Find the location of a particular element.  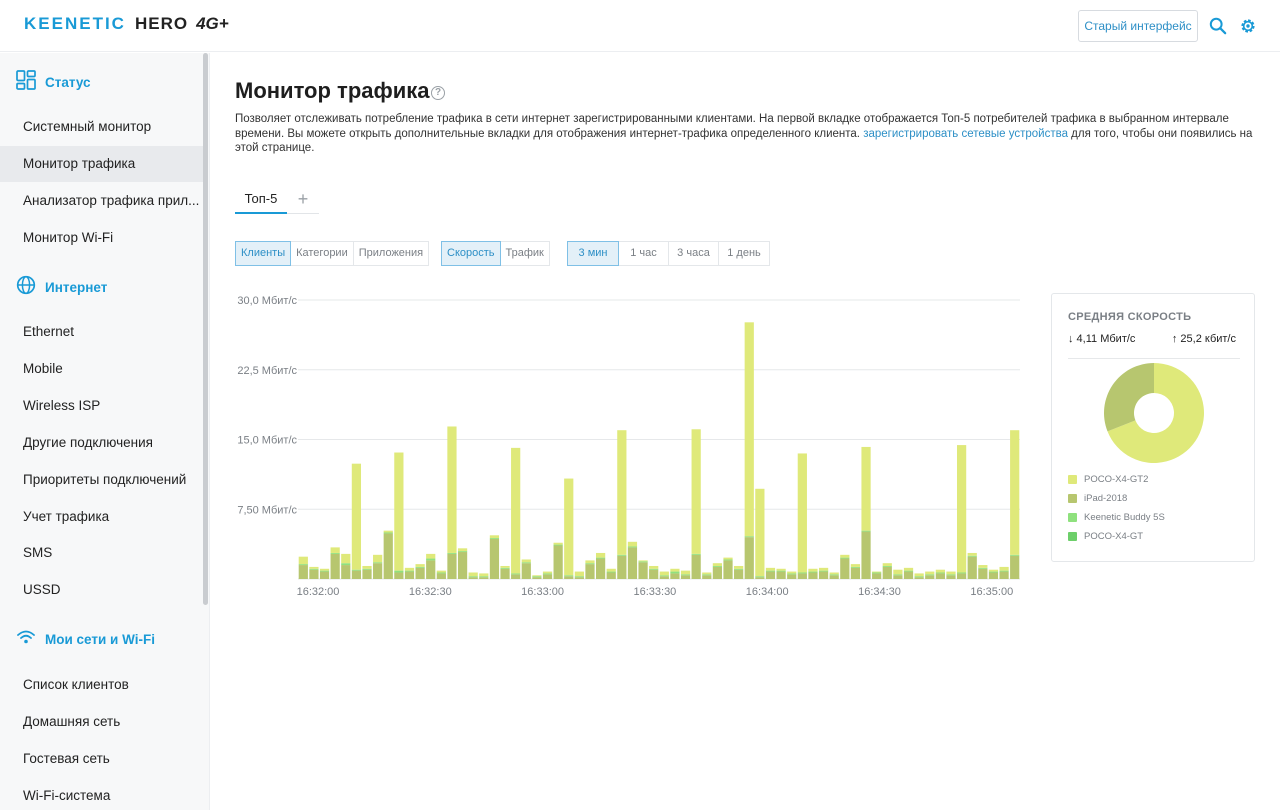

x-tick-label: 16:33:30 is located at coordinates (654, 592).